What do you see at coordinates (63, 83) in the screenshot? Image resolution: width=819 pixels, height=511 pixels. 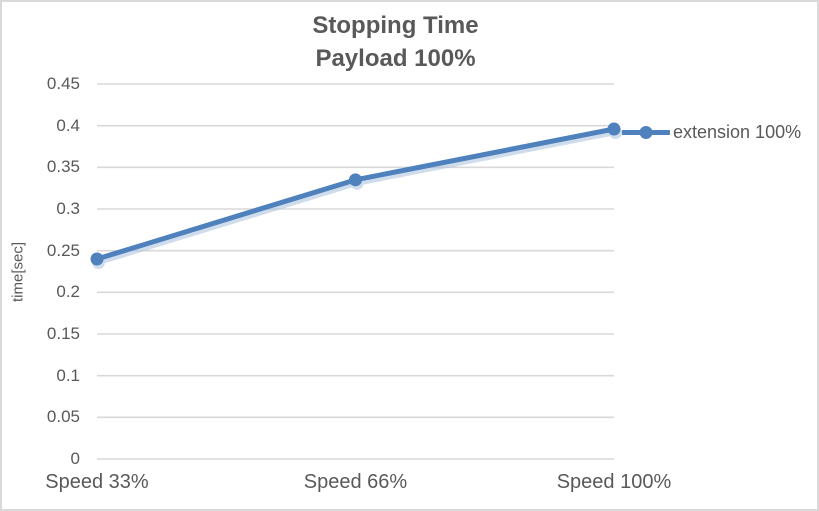 I see `y-tick-label: 0.45` at bounding box center [63, 83].